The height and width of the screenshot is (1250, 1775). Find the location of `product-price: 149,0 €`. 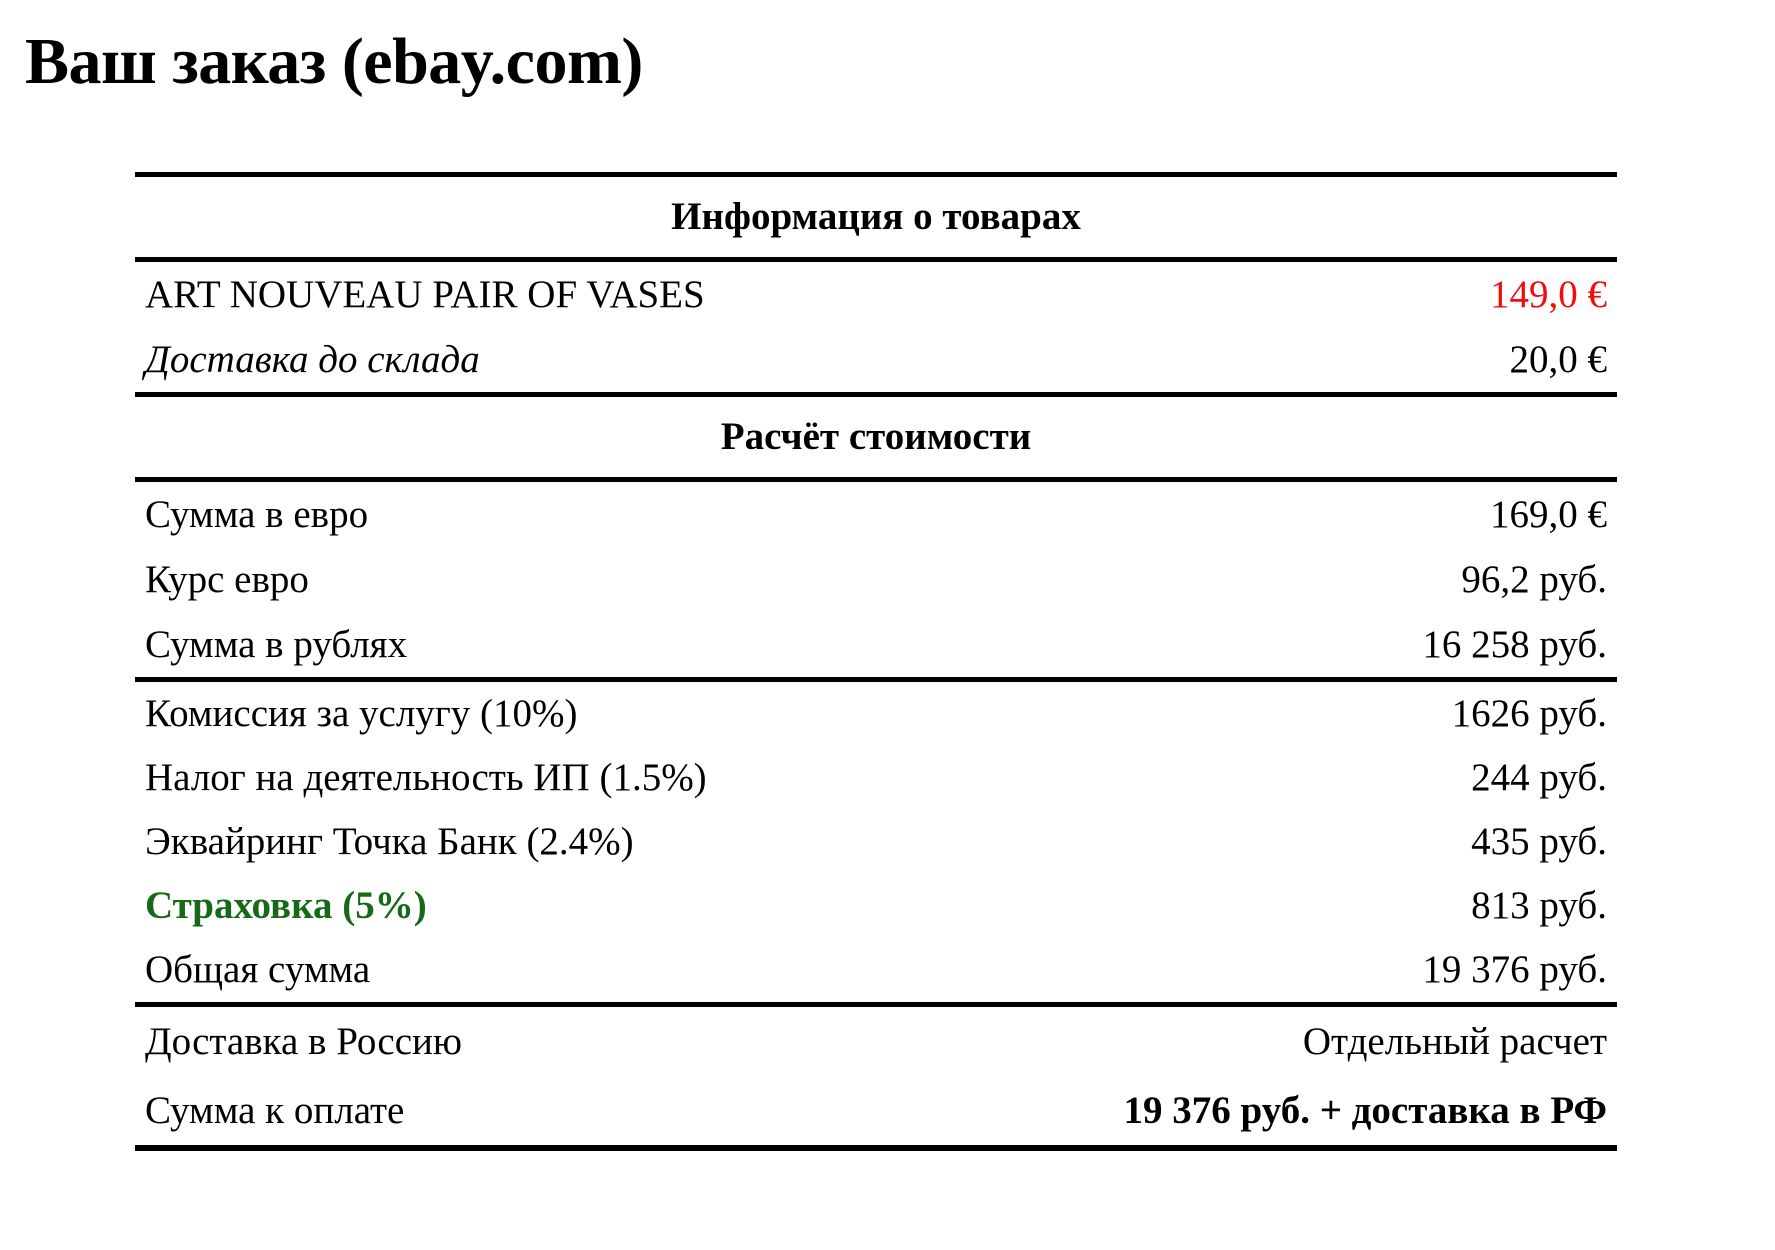

product-price: 149,0 € is located at coordinates (1548, 294).